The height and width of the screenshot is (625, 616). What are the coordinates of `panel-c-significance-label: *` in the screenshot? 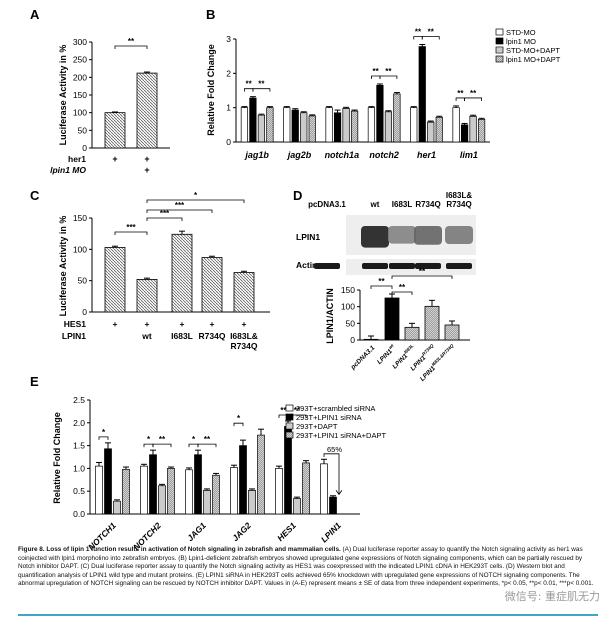 It's located at (196, 195).